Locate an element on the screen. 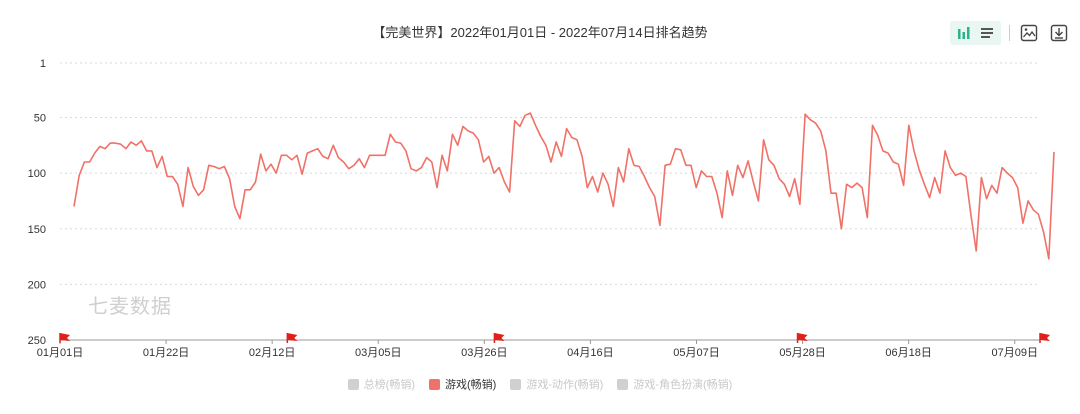 This screenshot has width=1080, height=414. y-tick-label: 50 is located at coordinates (40, 119).